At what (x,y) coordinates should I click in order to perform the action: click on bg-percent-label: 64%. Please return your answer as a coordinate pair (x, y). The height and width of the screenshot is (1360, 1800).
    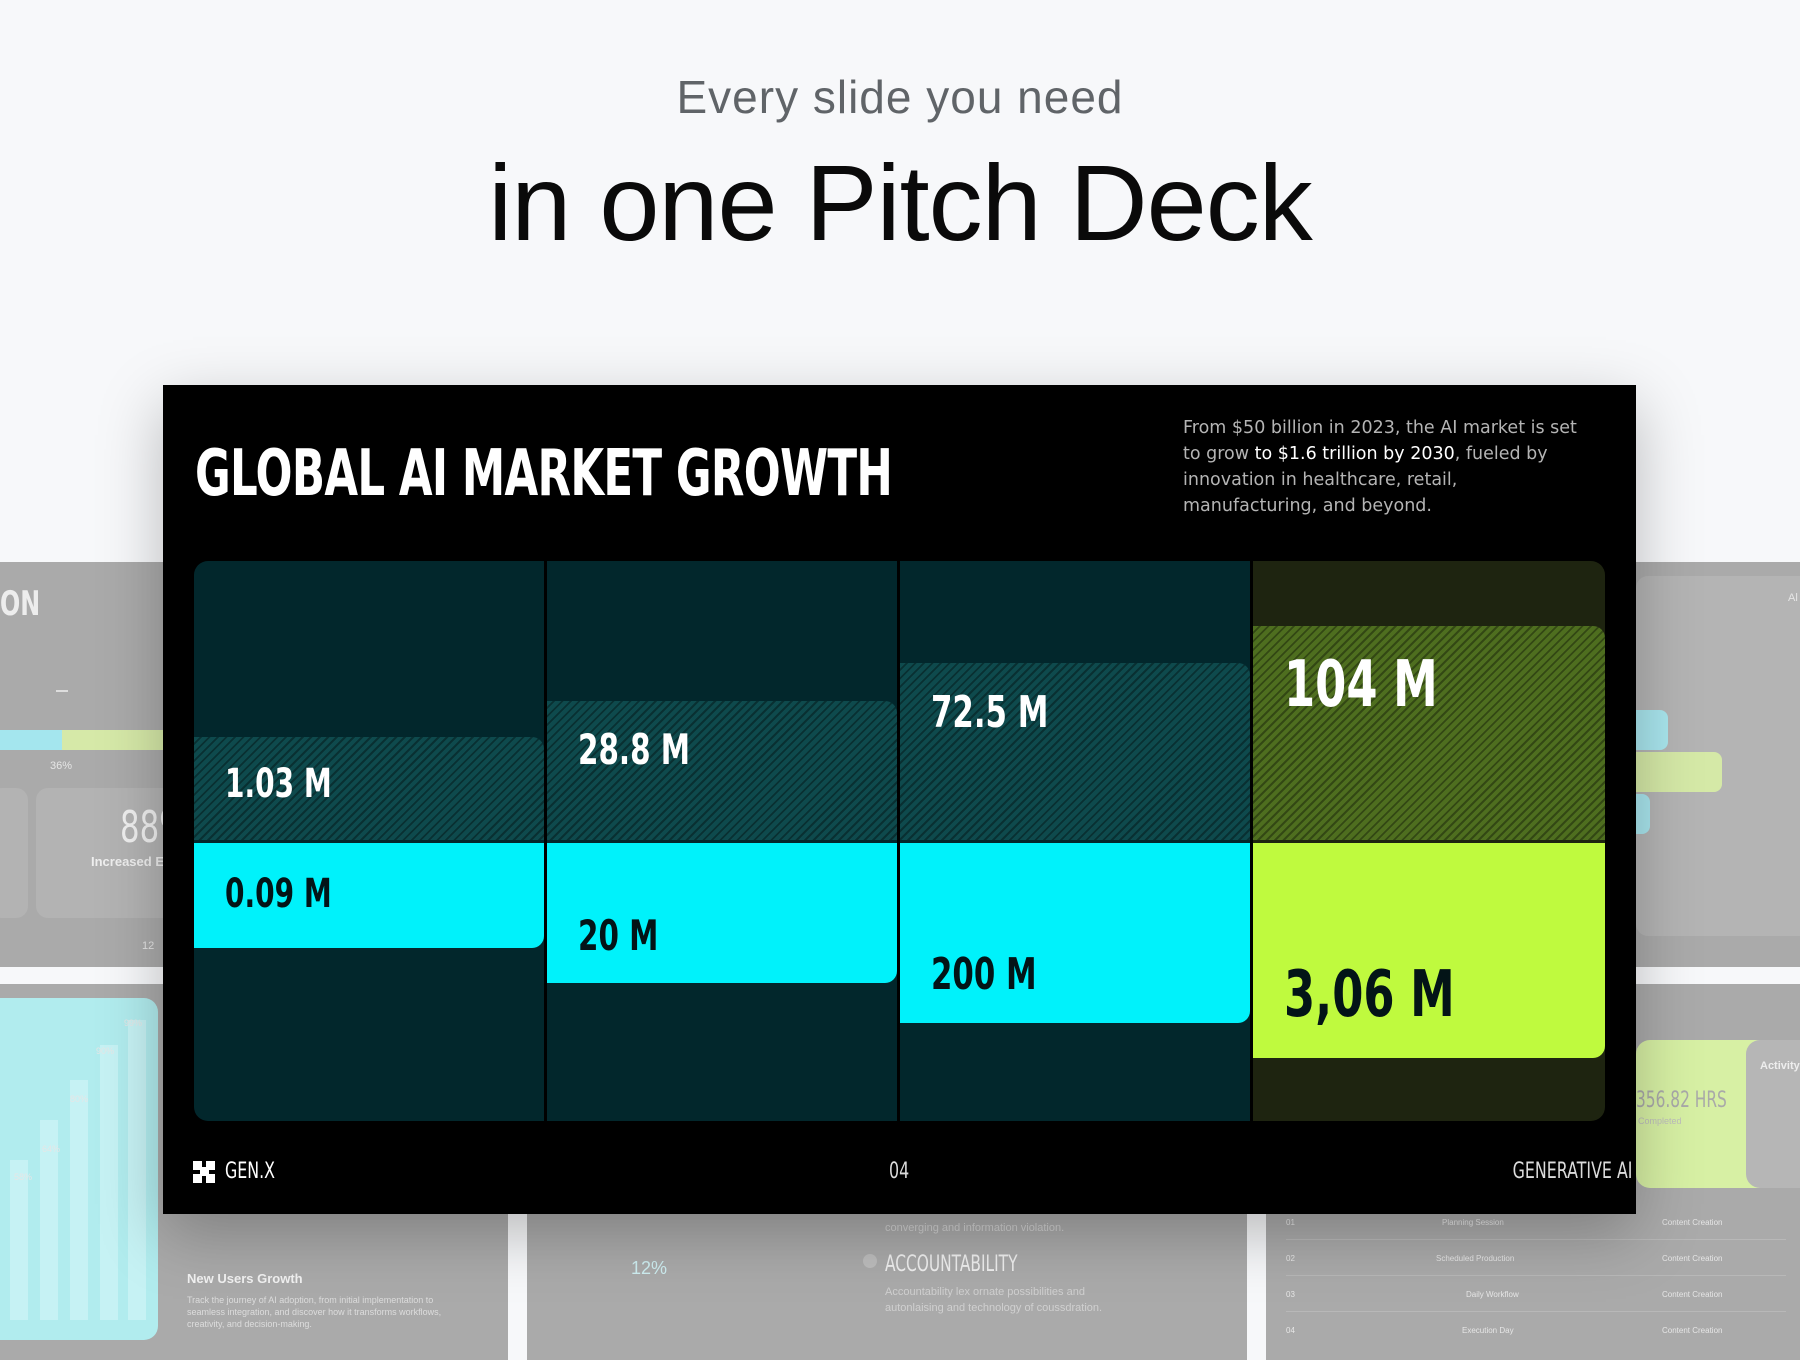
    Looking at the image, I should click on (51, 1149).